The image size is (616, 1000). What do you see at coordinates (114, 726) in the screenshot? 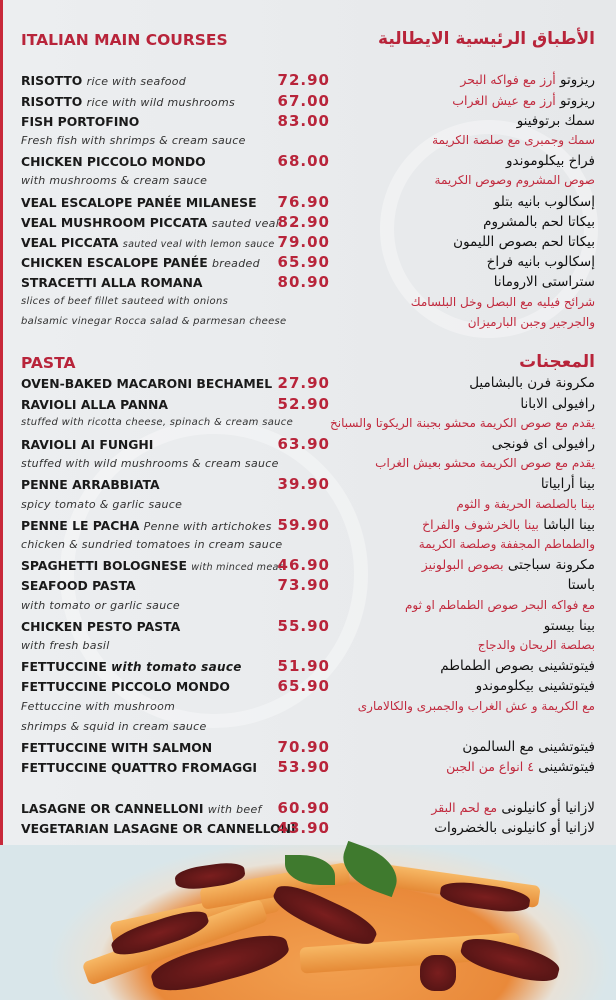
I see `item-description-text: shrimps & squid in cream sauce` at bounding box center [114, 726].